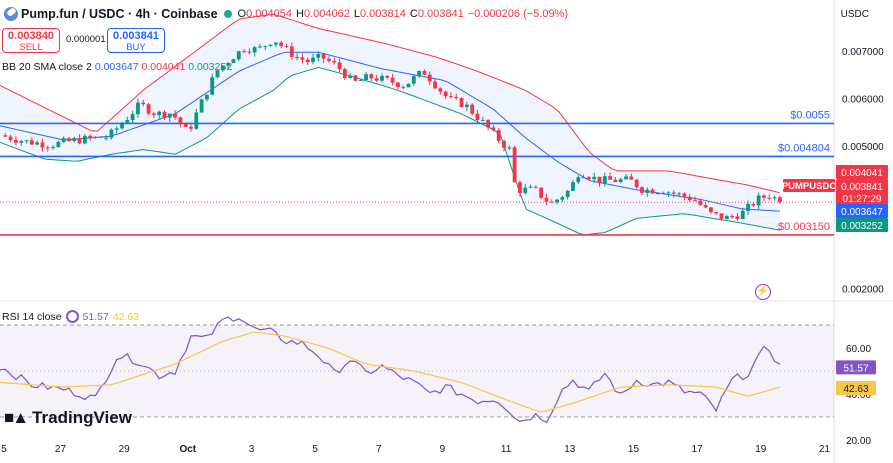 This screenshot has height=463, width=893. I want to click on symbol-title: Pump.fun / USDC · 4h · Coinbase, so click(119, 14).